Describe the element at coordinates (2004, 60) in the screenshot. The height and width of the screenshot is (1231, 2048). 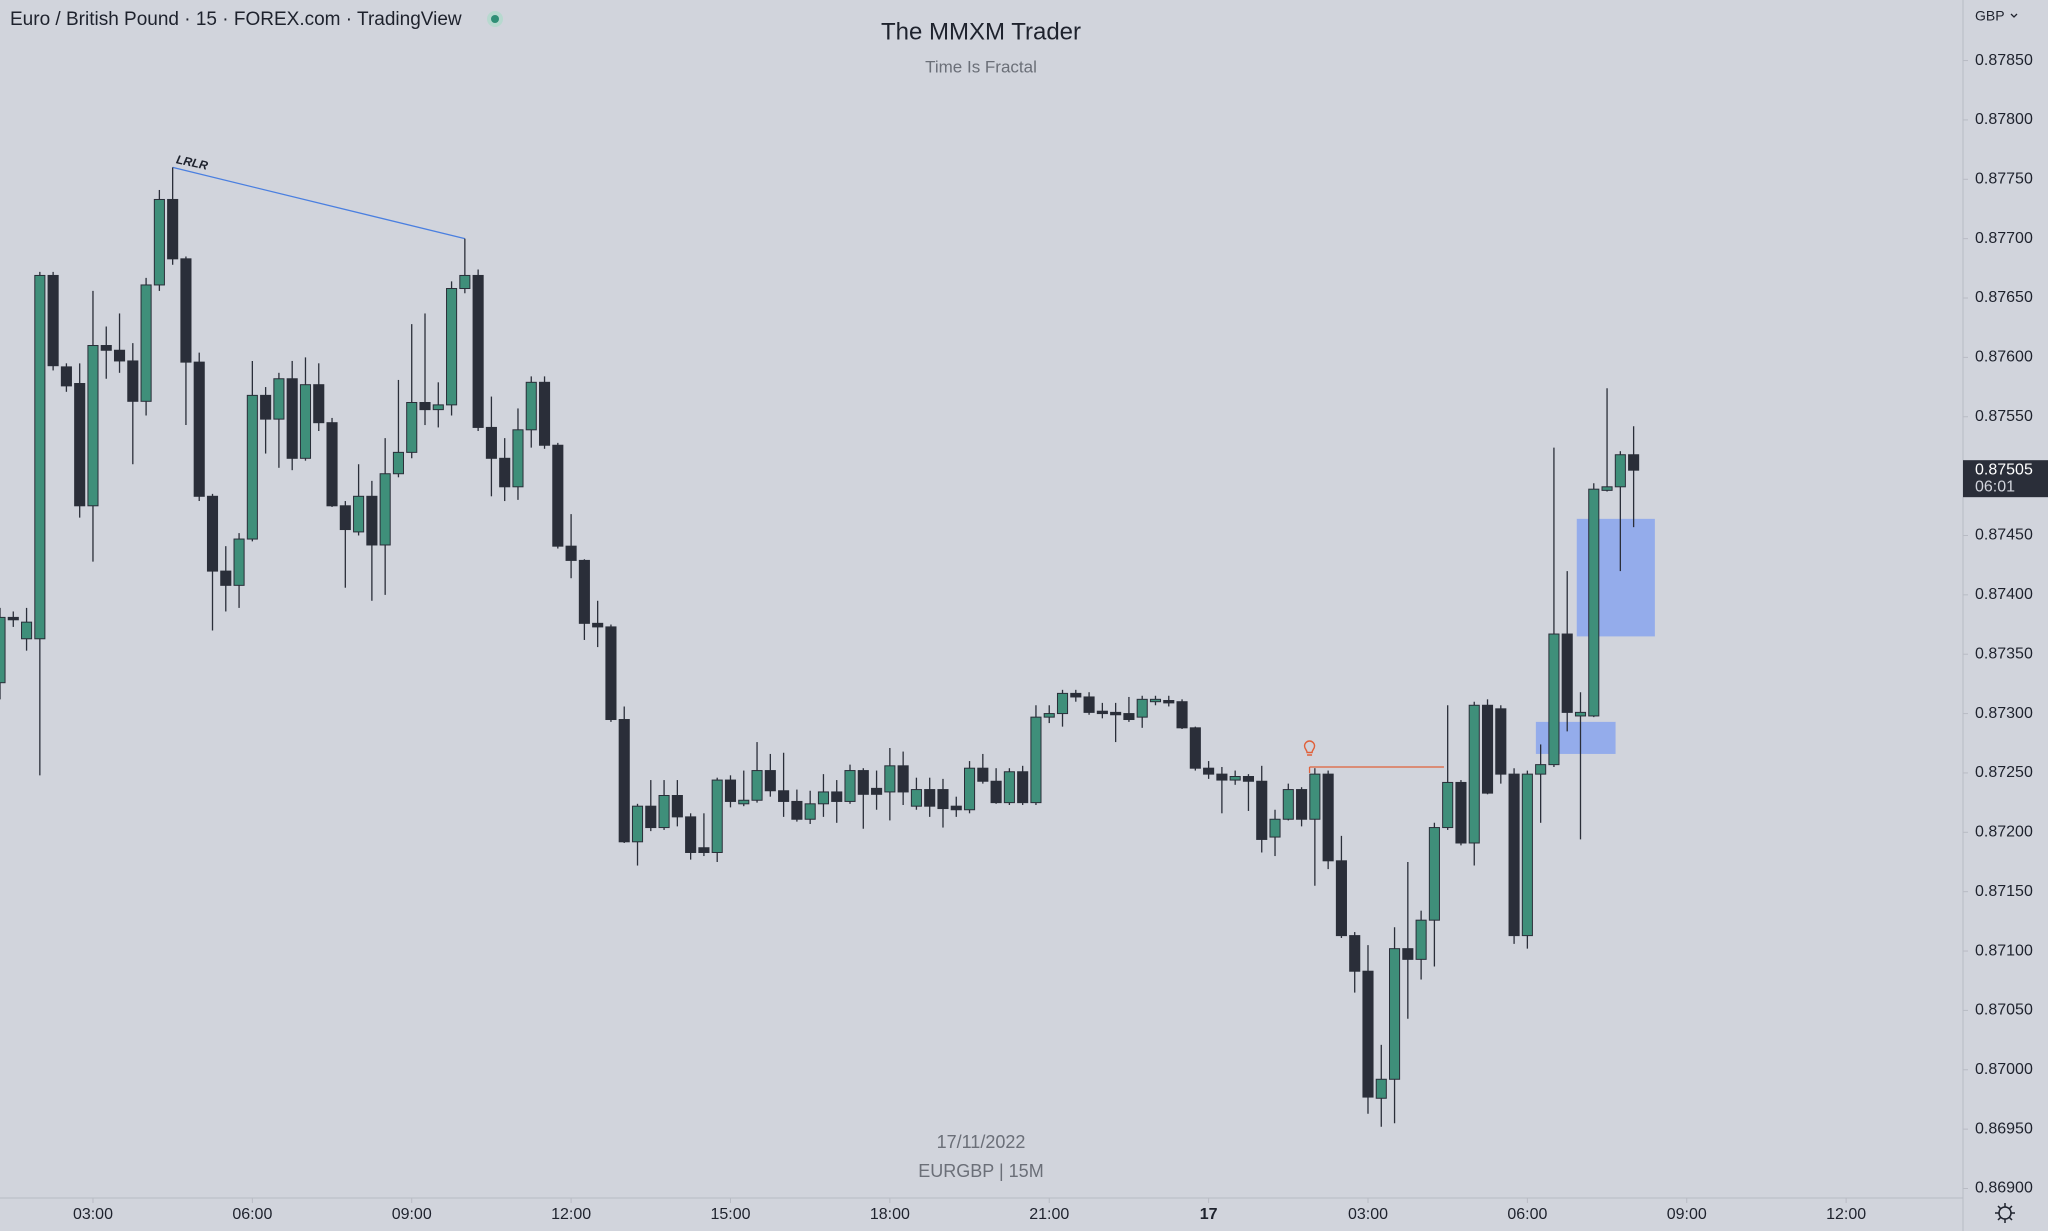
I see `y-tick-label: 0.87850` at that location.